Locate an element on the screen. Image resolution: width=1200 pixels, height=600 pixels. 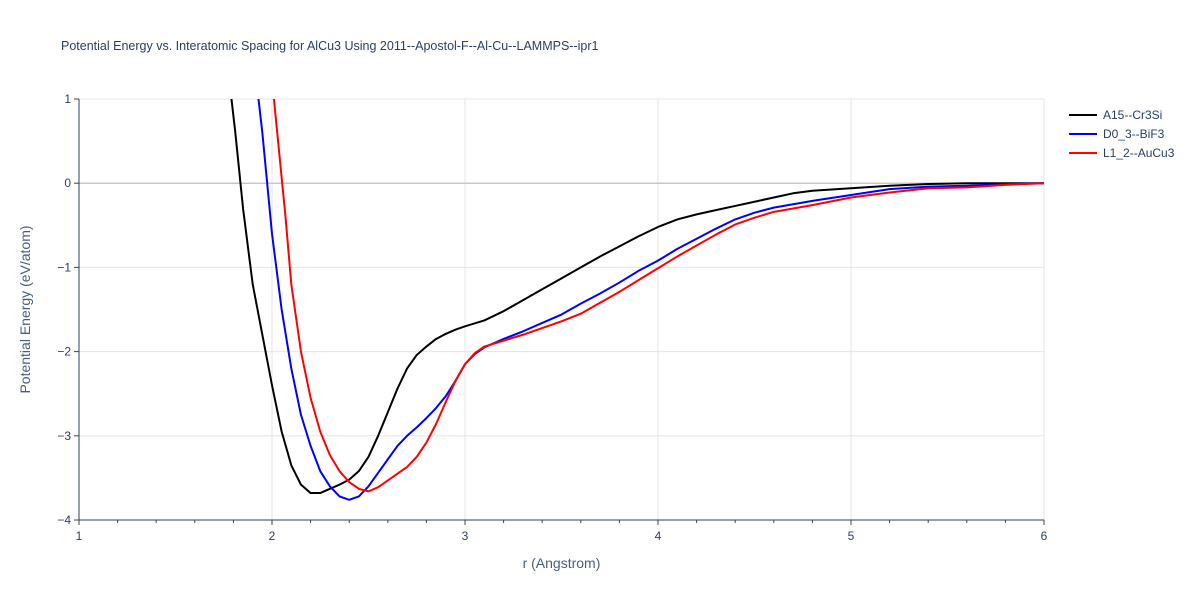
x-axis-ticks: 1 2 3 4 5 6 is located at coordinates (562, 531).